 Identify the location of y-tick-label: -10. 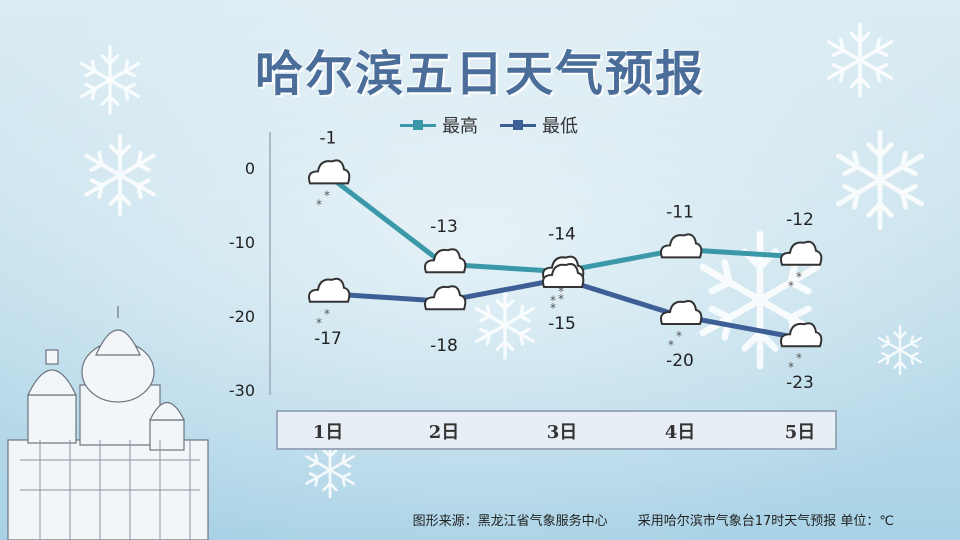
(242, 242).